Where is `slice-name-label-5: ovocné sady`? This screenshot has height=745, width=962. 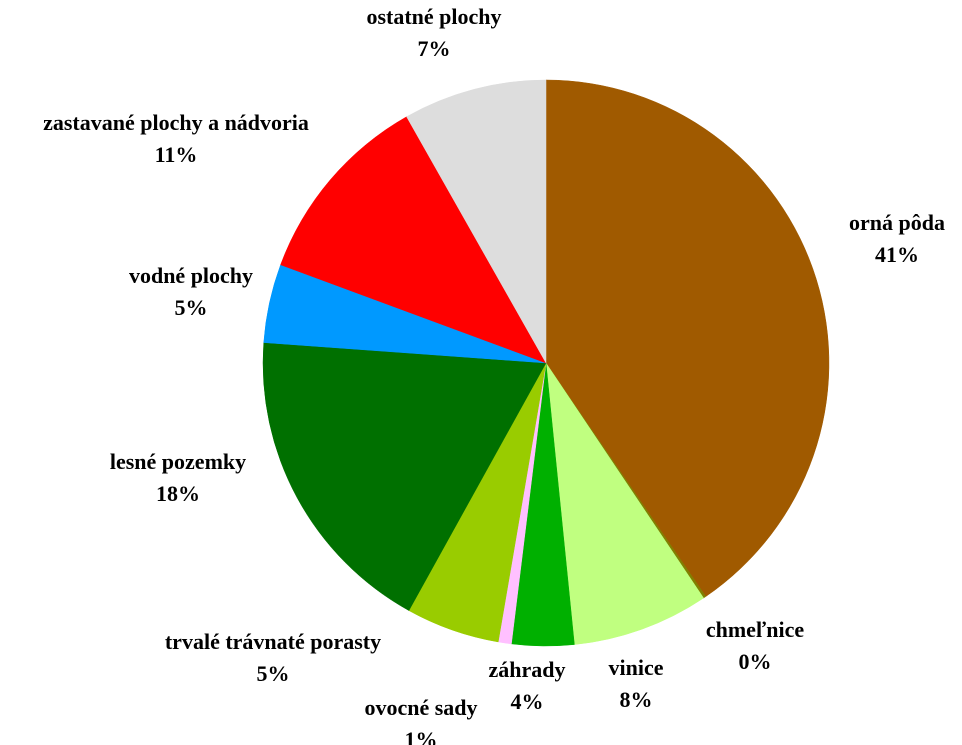 slice-name-label-5: ovocné sady is located at coordinates (420, 707).